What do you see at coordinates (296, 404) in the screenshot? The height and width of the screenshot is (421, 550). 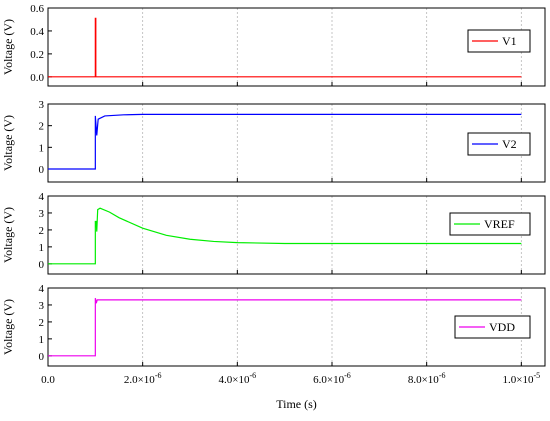 I see `x-axis-title: Time (s)` at bounding box center [296, 404].